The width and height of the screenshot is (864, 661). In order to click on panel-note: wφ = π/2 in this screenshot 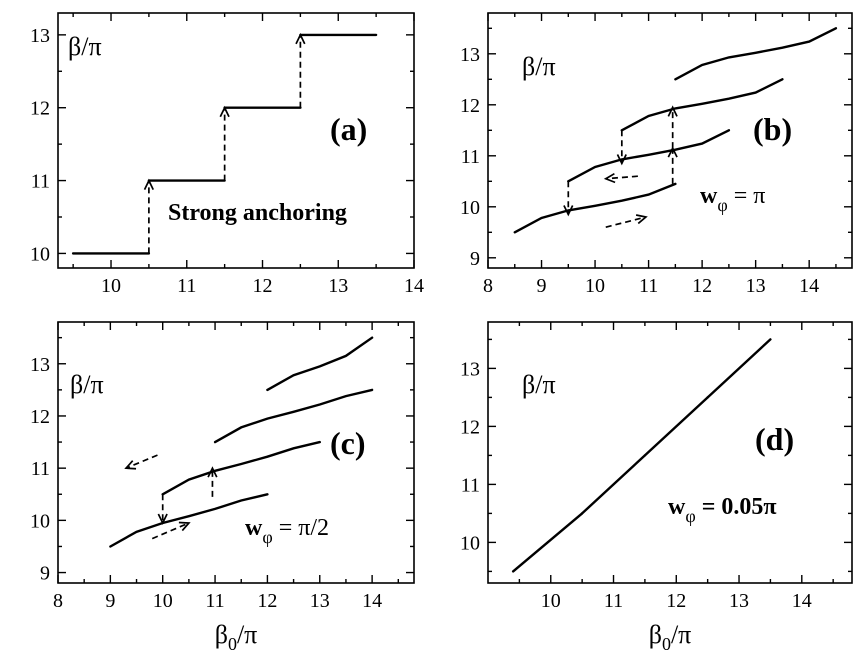, I will do `click(287, 531)`.